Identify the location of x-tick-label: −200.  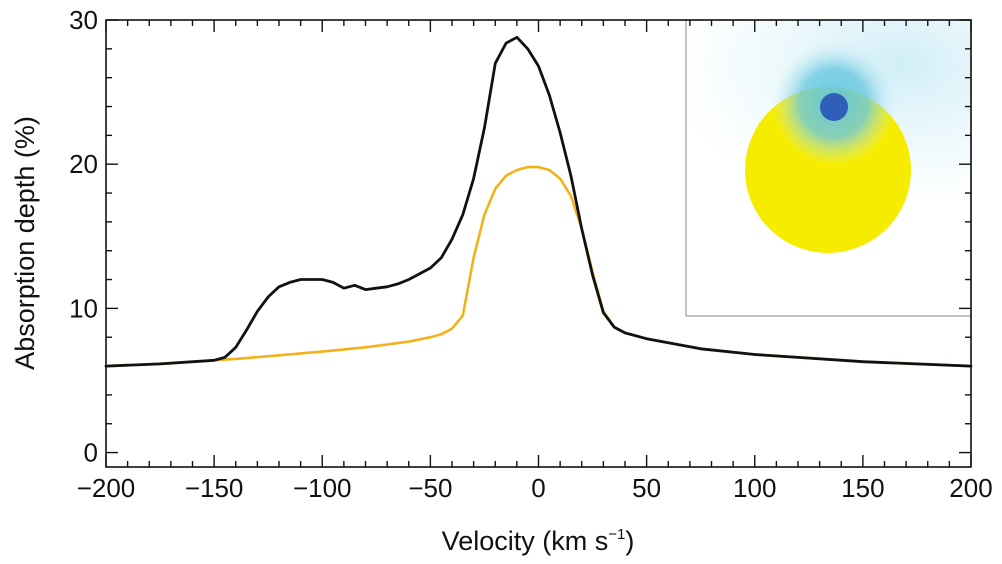
(106, 488).